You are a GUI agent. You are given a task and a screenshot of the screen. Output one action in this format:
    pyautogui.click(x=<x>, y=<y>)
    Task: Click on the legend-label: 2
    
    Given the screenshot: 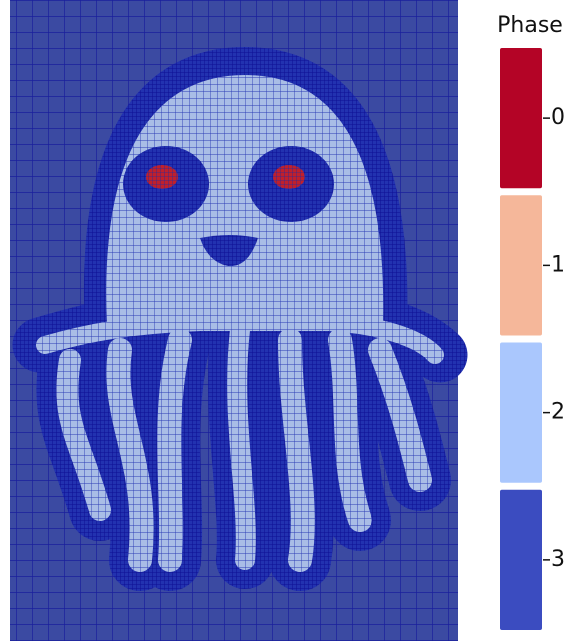 What is the action you would take?
    pyautogui.click(x=558, y=412)
    